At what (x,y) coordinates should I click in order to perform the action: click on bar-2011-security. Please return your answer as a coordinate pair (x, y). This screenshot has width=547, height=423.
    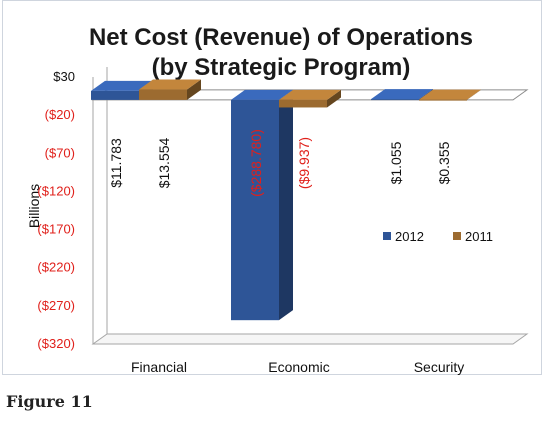
    Looking at the image, I should click on (450, 95).